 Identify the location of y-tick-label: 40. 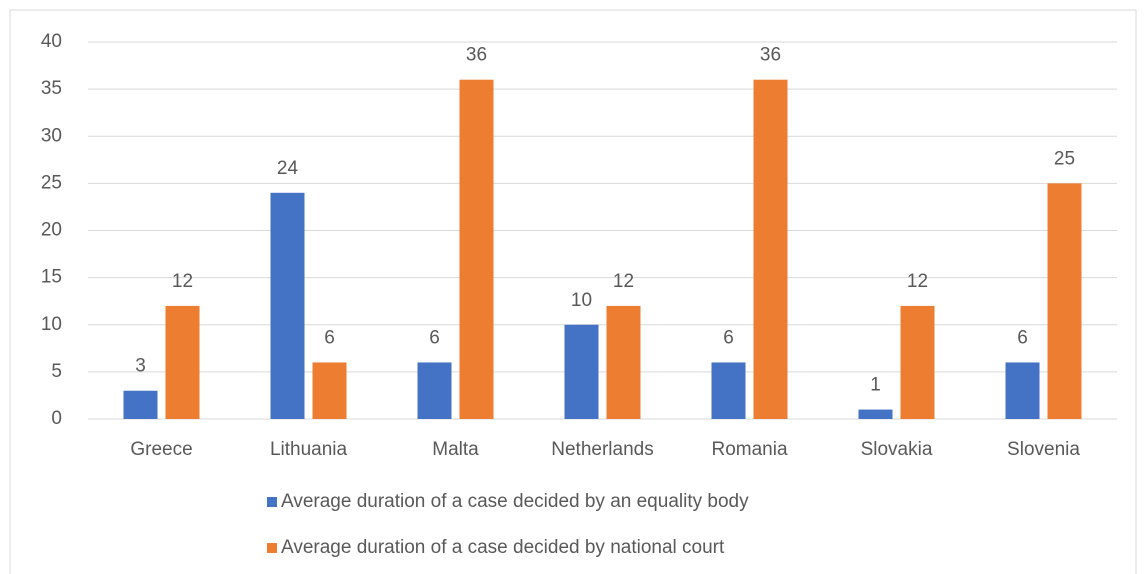
(51, 41).